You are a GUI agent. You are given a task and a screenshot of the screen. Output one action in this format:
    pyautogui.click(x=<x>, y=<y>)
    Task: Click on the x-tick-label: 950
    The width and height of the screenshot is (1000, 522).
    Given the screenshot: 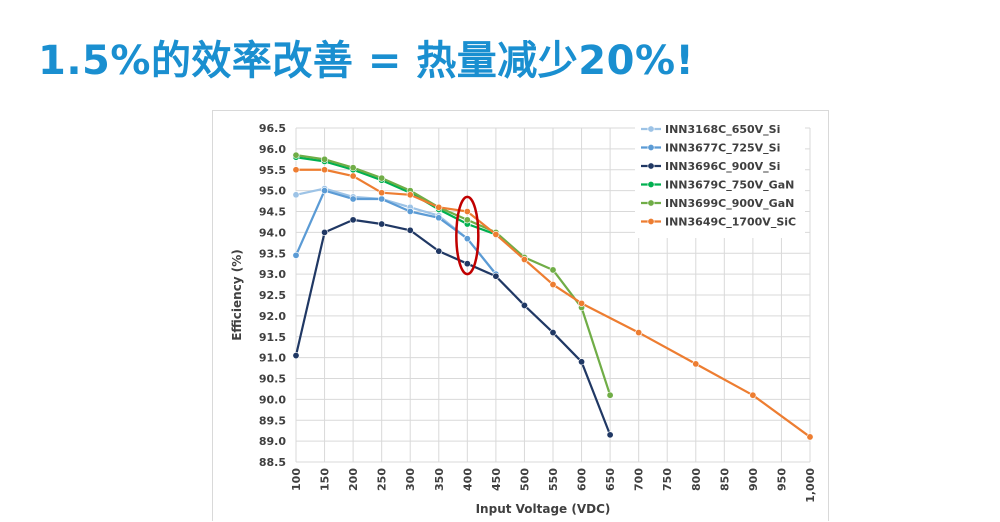 What is the action you would take?
    pyautogui.click(x=781, y=479)
    